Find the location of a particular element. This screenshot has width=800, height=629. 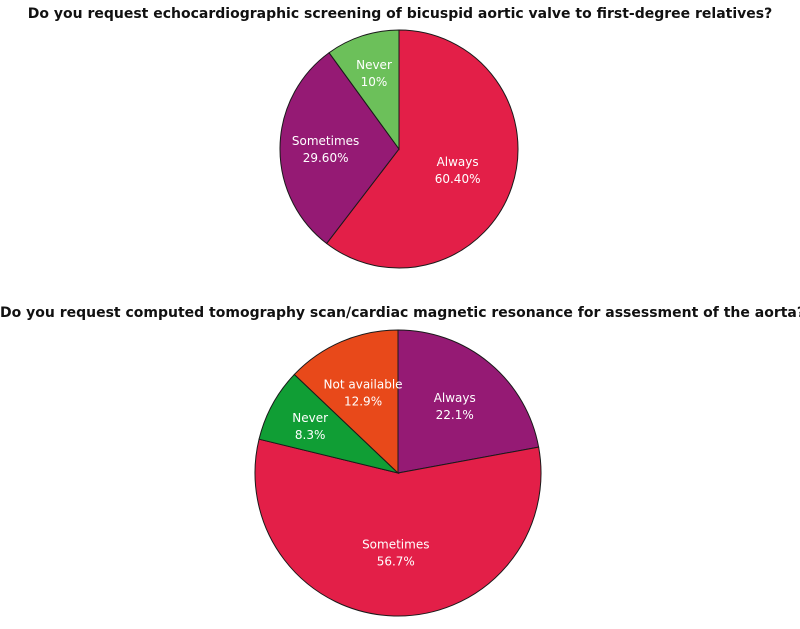

slice-value-label: 12.9% is located at coordinates (363, 402).